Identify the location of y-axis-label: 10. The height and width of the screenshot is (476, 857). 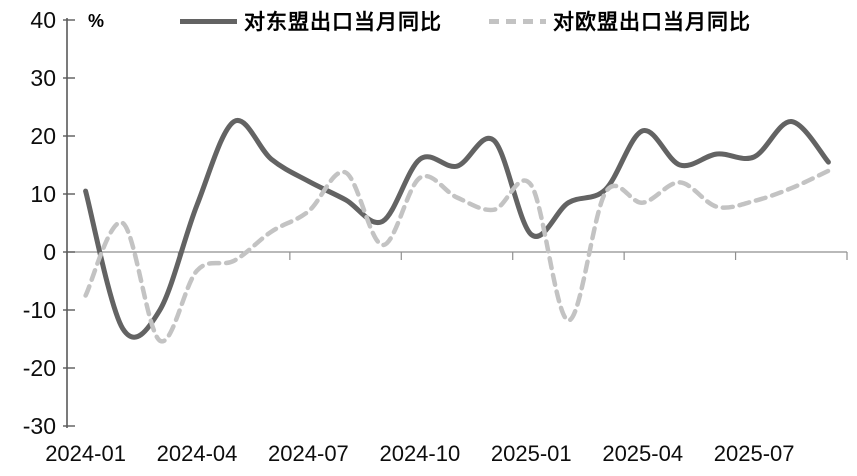
(43, 194).